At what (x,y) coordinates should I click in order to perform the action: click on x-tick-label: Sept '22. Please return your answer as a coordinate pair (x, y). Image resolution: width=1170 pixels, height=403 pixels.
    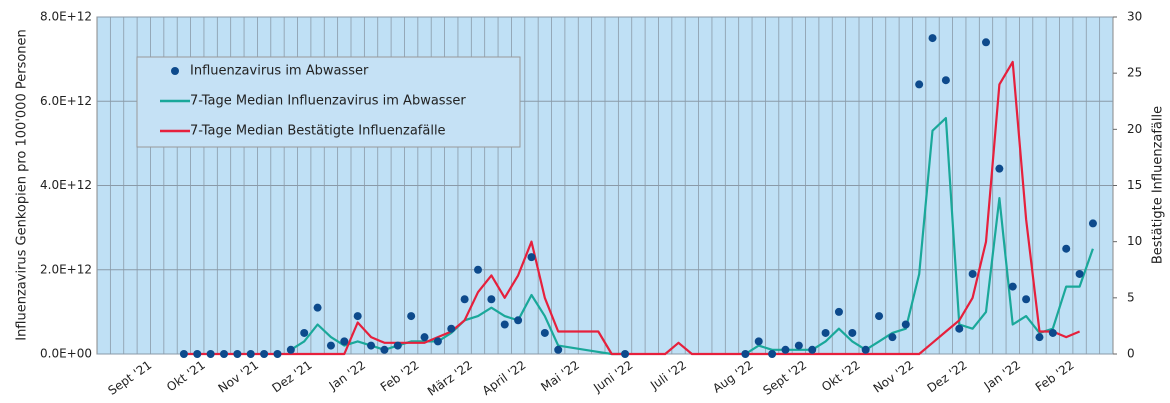
    Looking at the image, I should click on (784, 378).